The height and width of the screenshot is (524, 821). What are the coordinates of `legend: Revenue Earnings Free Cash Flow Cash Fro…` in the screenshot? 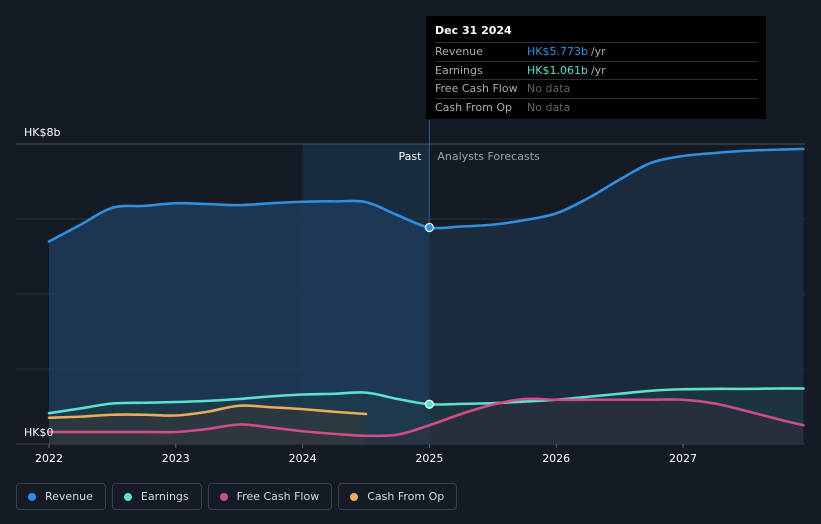 It's located at (237, 496).